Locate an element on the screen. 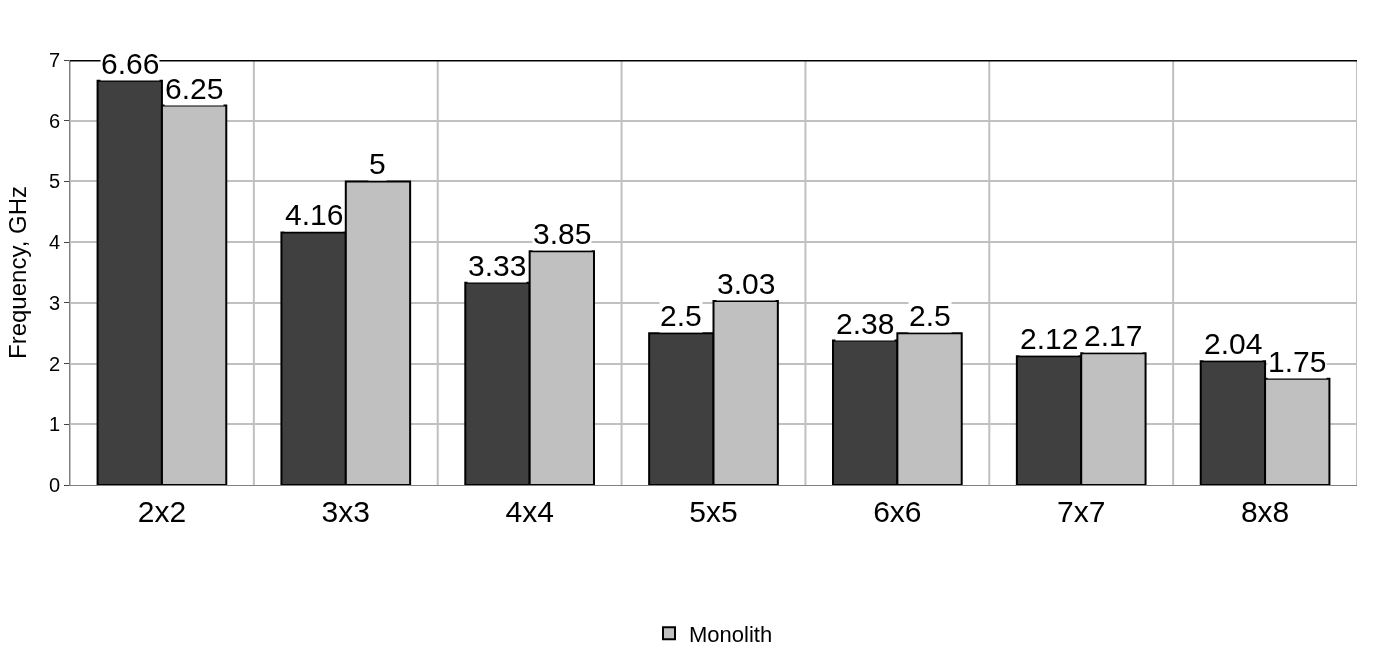 Image resolution: width=1397 pixels, height=667 pixels. x-tick-label: 4x4 is located at coordinates (529, 511).